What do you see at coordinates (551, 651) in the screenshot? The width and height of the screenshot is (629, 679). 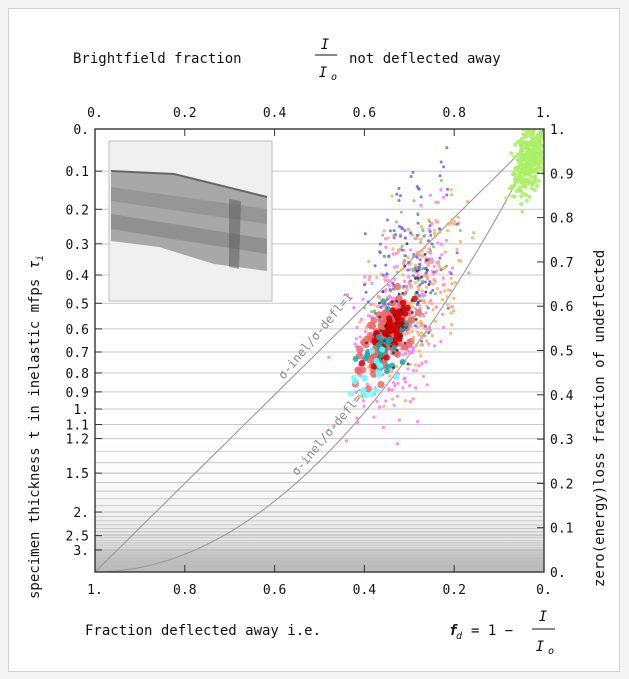 I see `bottom-fraction-den-sub: o` at bounding box center [551, 651].